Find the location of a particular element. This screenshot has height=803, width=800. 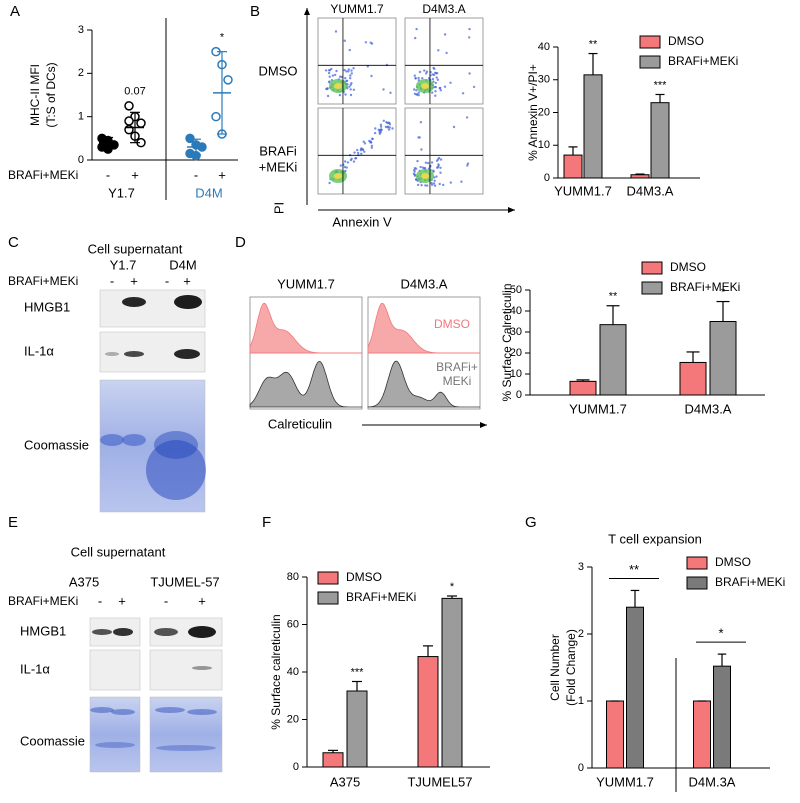

y-tick-label: 3 is located at coordinates (81, 30).